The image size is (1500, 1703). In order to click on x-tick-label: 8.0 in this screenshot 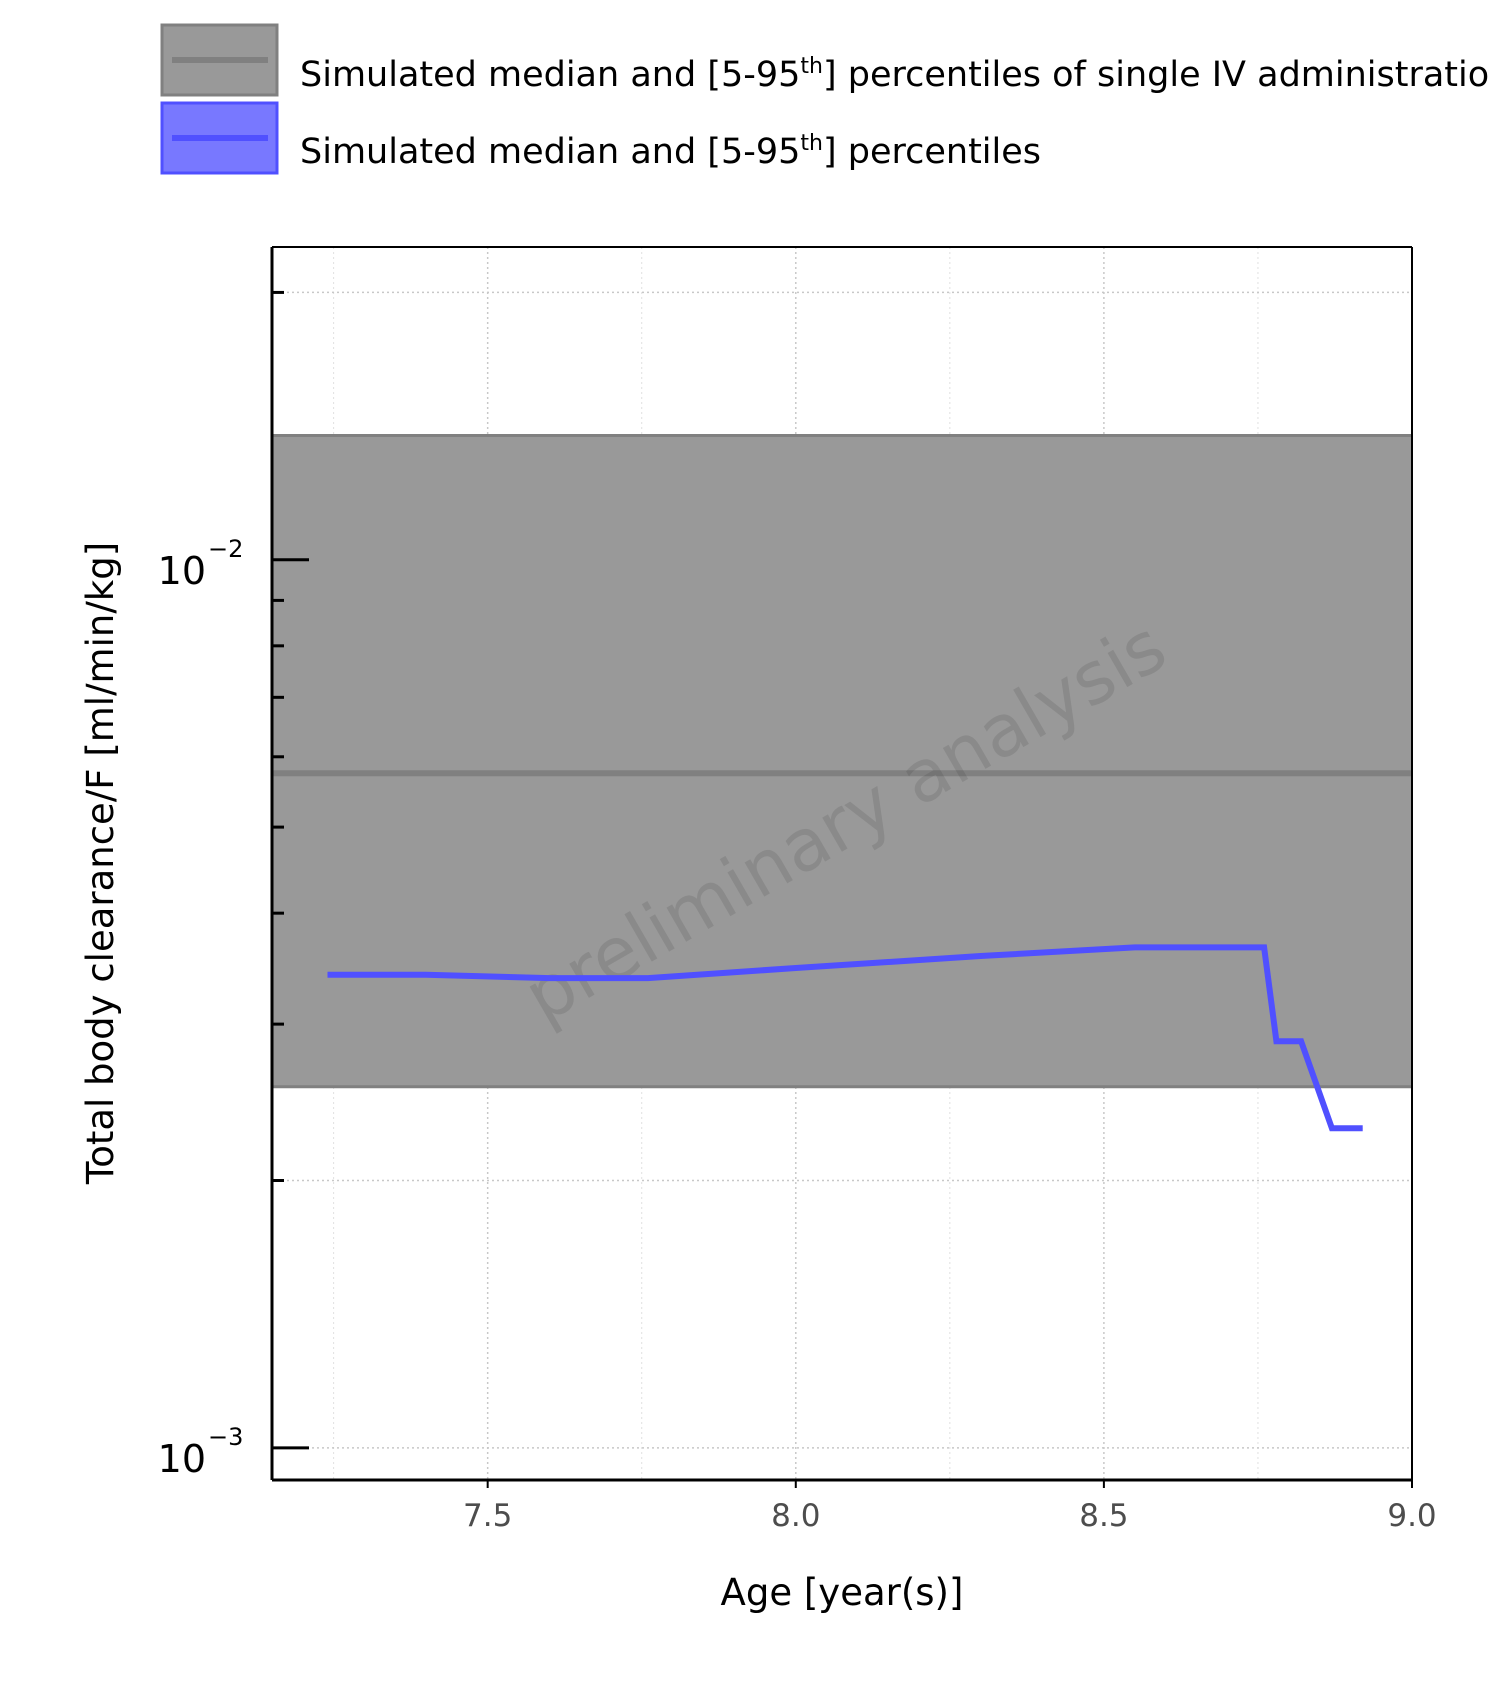, I will do `click(795, 1516)`.